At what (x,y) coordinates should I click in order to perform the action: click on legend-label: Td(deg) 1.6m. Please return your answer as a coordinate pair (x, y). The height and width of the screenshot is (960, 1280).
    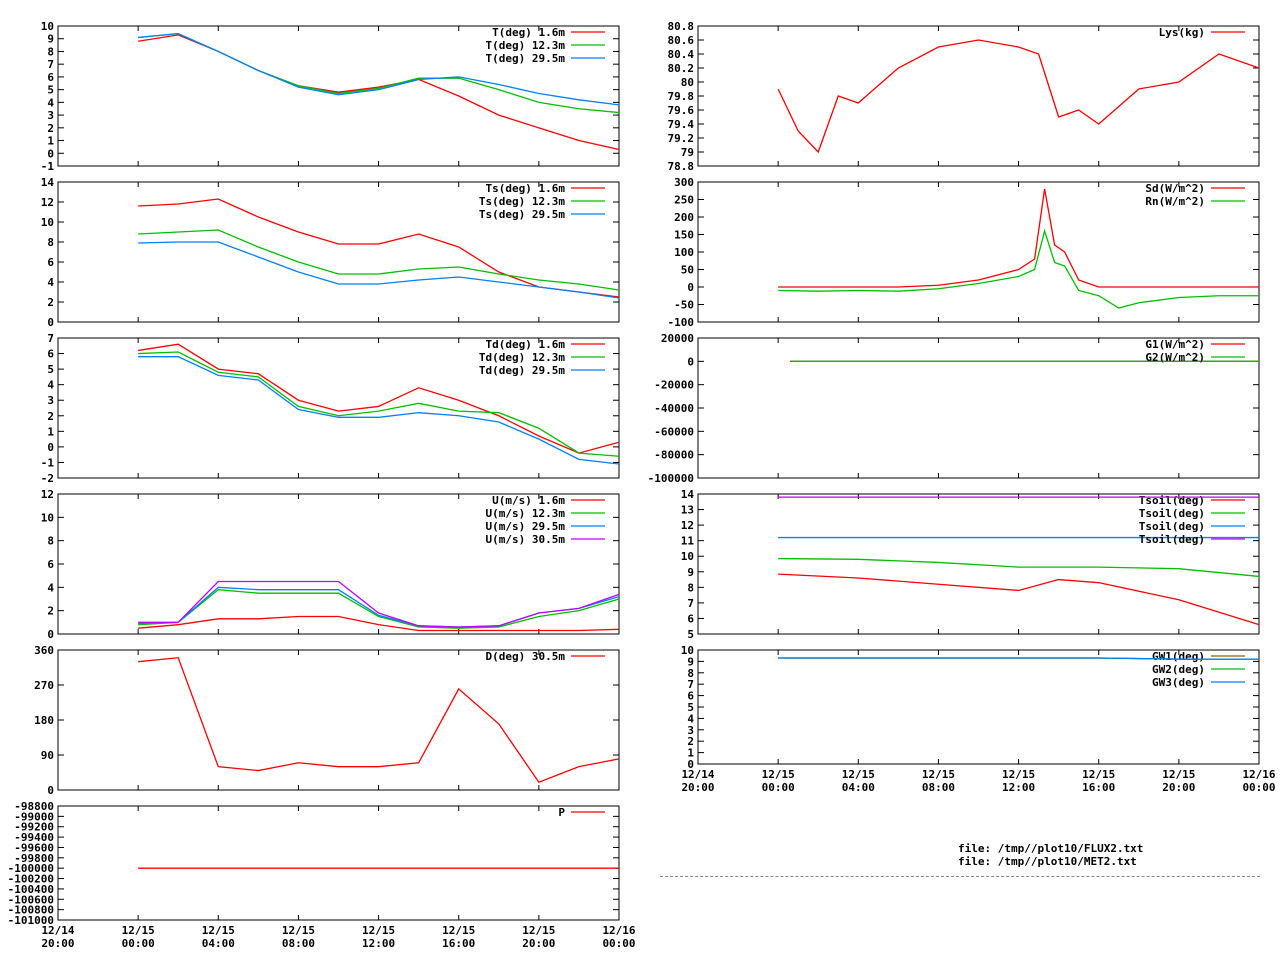
    Looking at the image, I should click on (526, 344).